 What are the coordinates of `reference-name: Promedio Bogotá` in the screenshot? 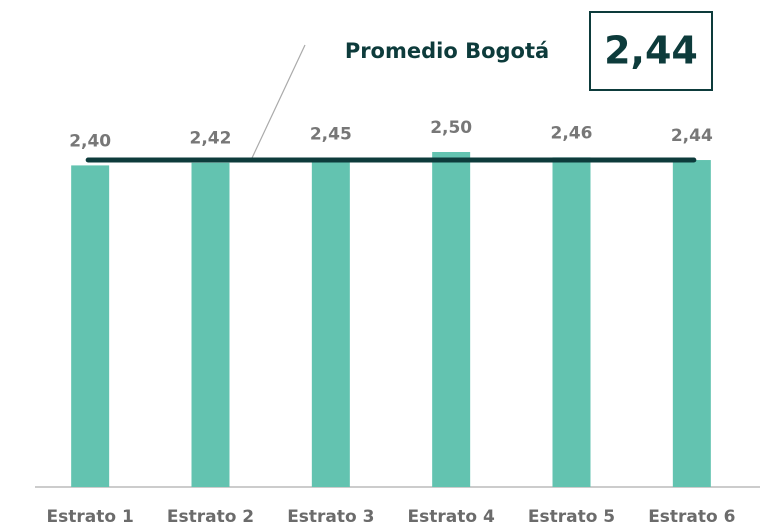 It's located at (447, 51).